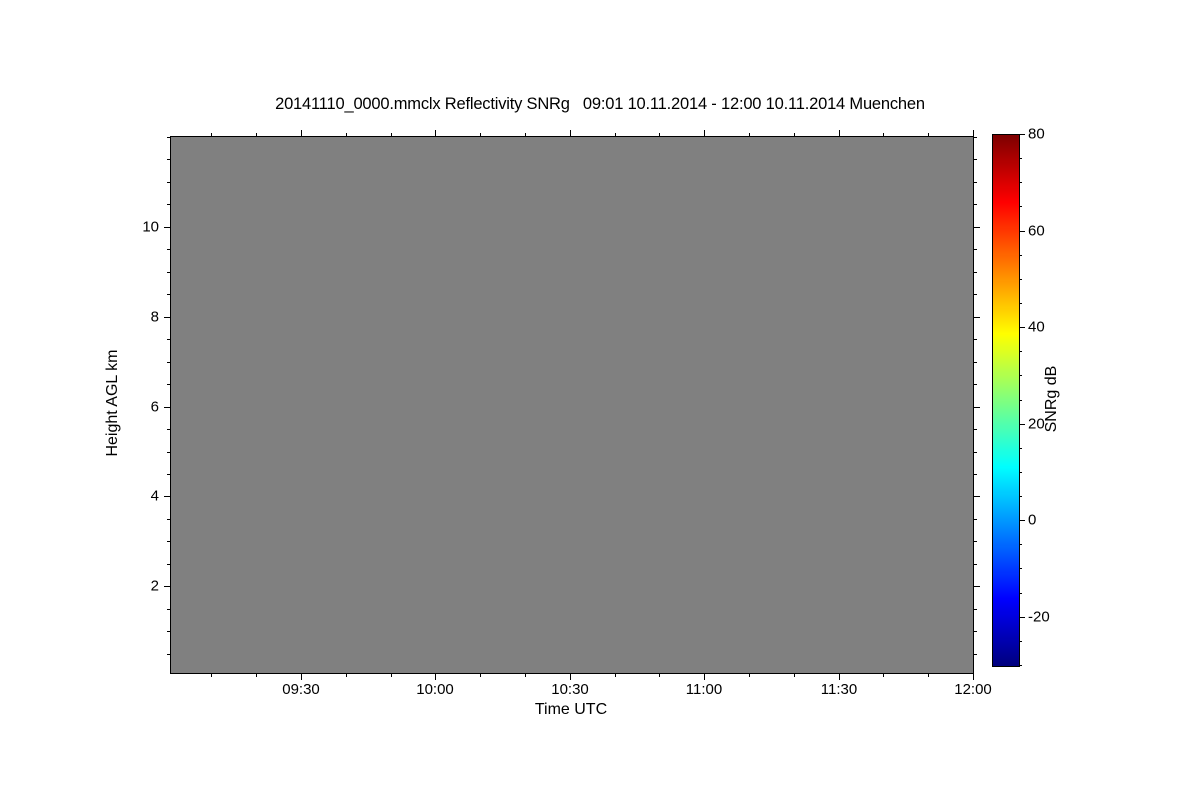 The height and width of the screenshot is (800, 1200). I want to click on x-tick-label: 11:30, so click(839, 689).